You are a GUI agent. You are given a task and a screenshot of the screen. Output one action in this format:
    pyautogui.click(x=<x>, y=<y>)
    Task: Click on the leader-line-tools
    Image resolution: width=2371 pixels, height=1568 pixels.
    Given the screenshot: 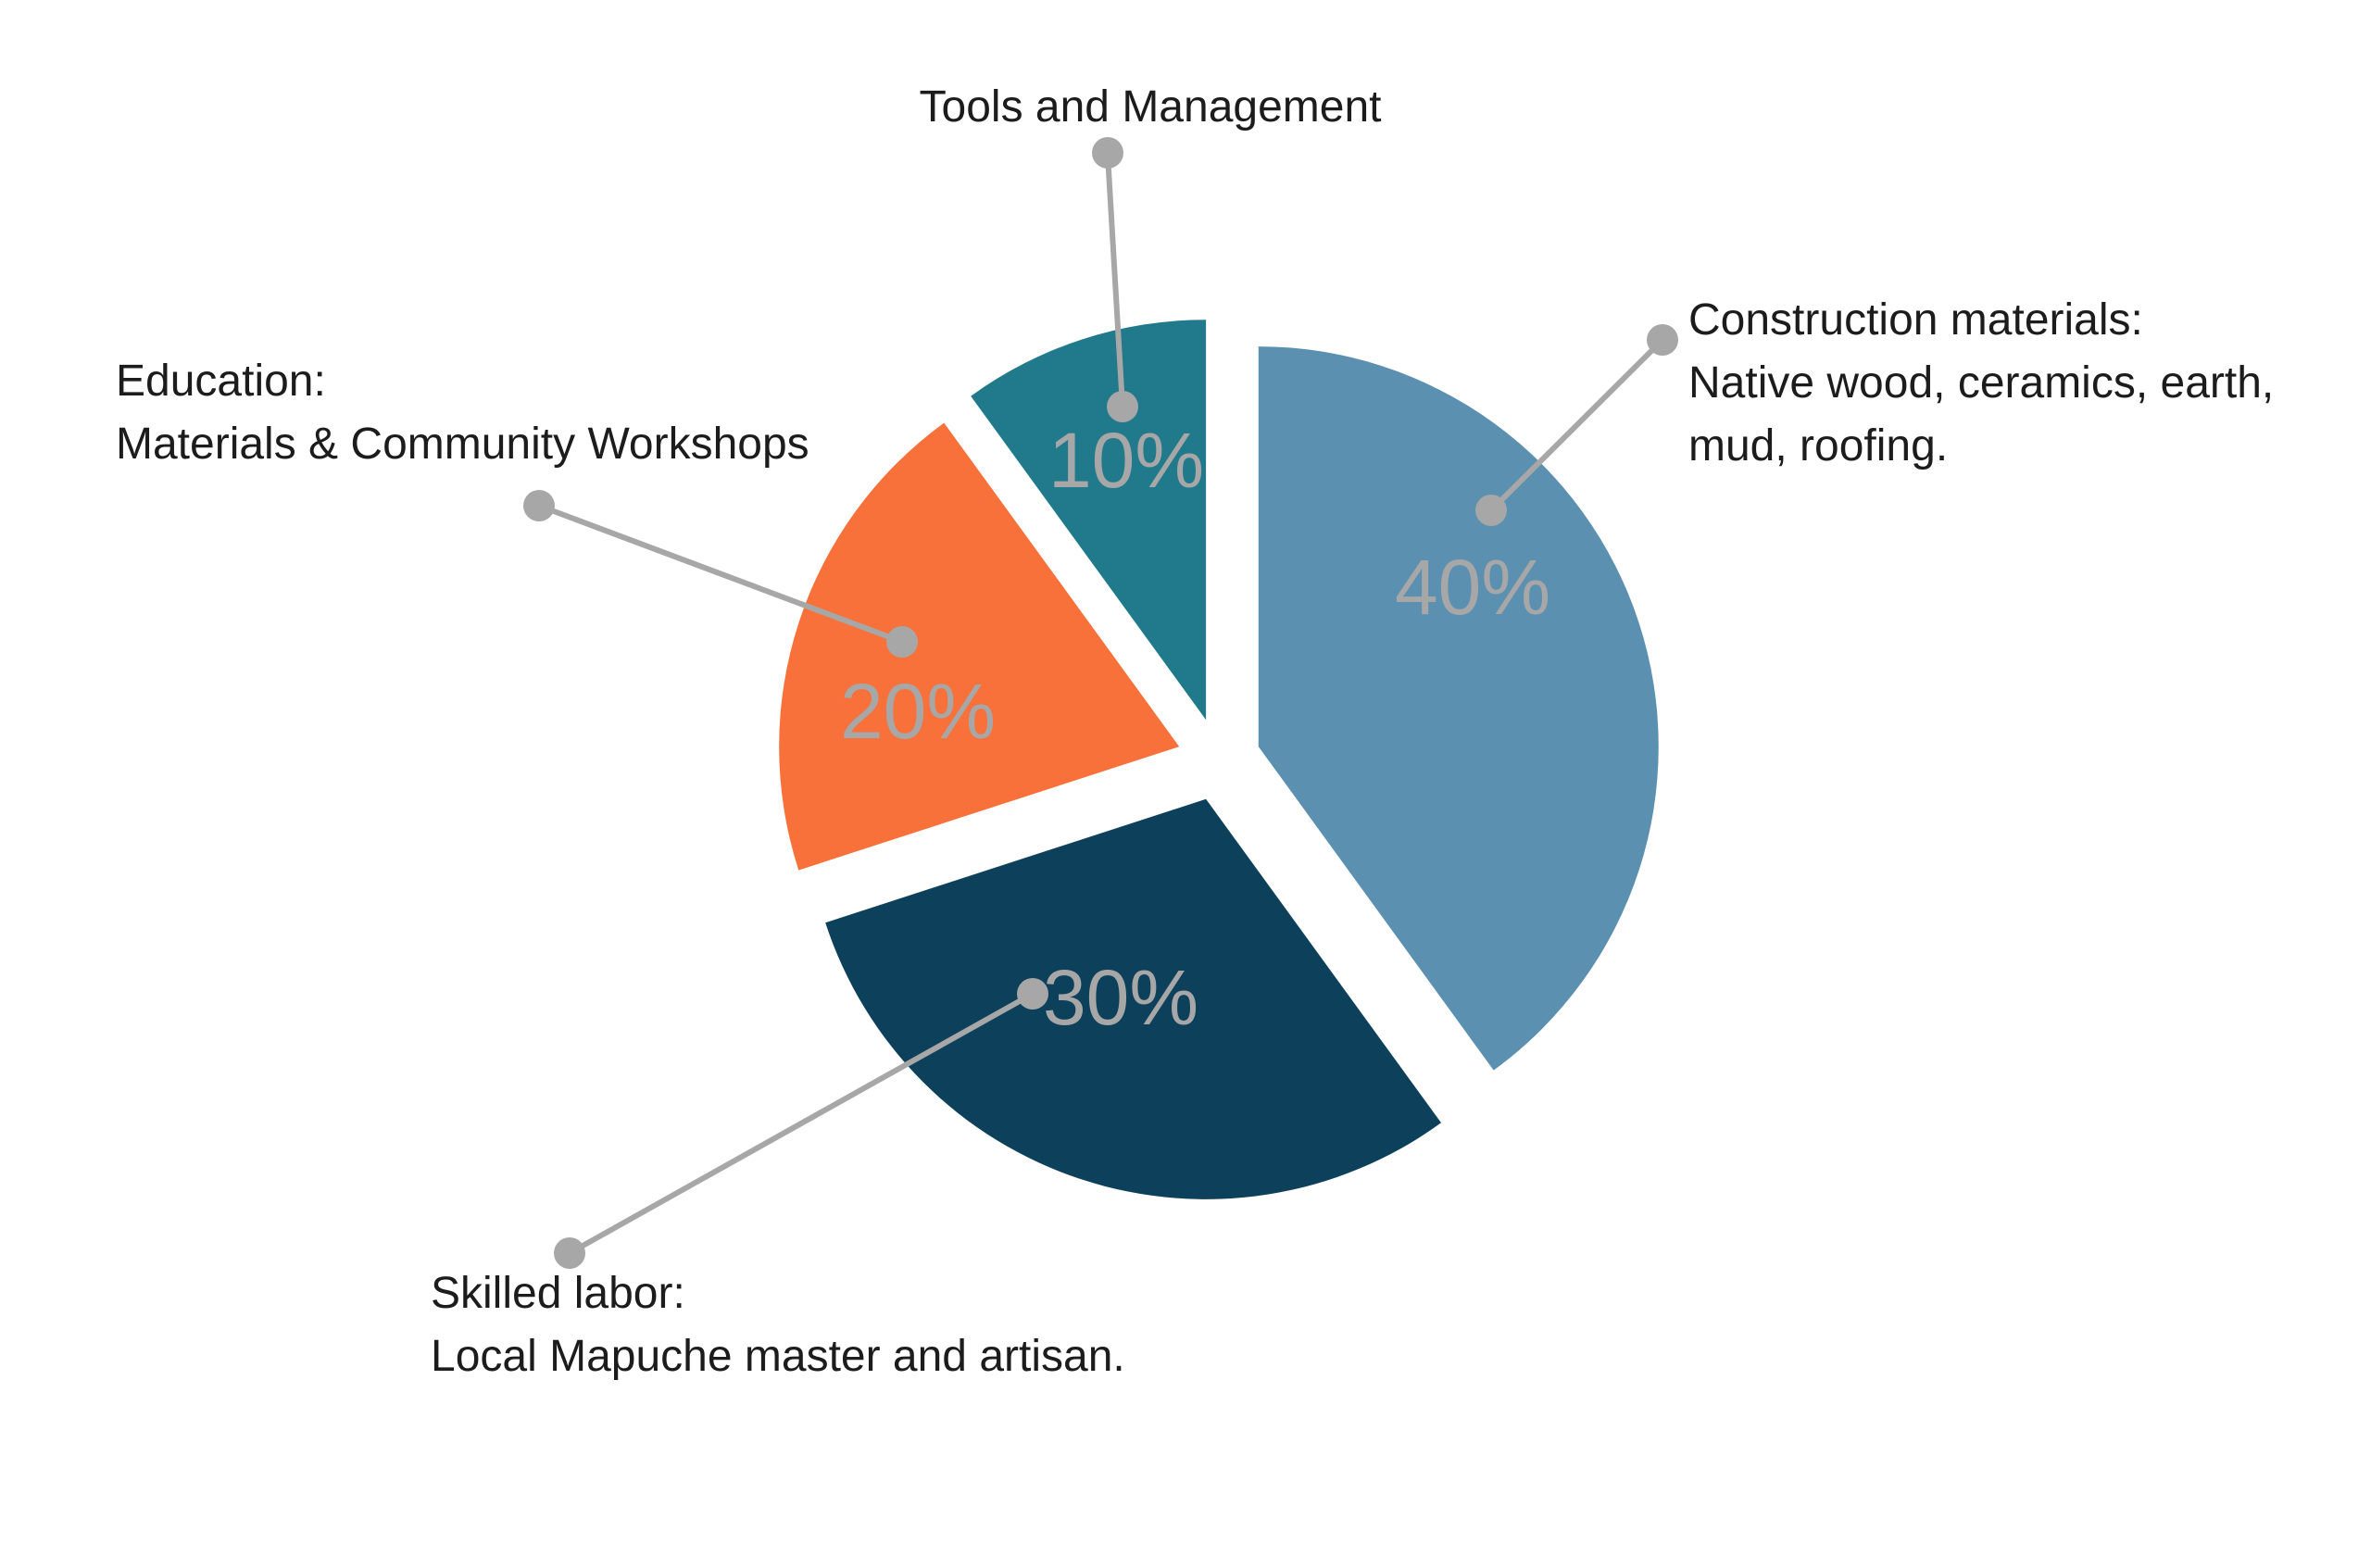 What is the action you would take?
    pyautogui.click(x=1115, y=279)
    